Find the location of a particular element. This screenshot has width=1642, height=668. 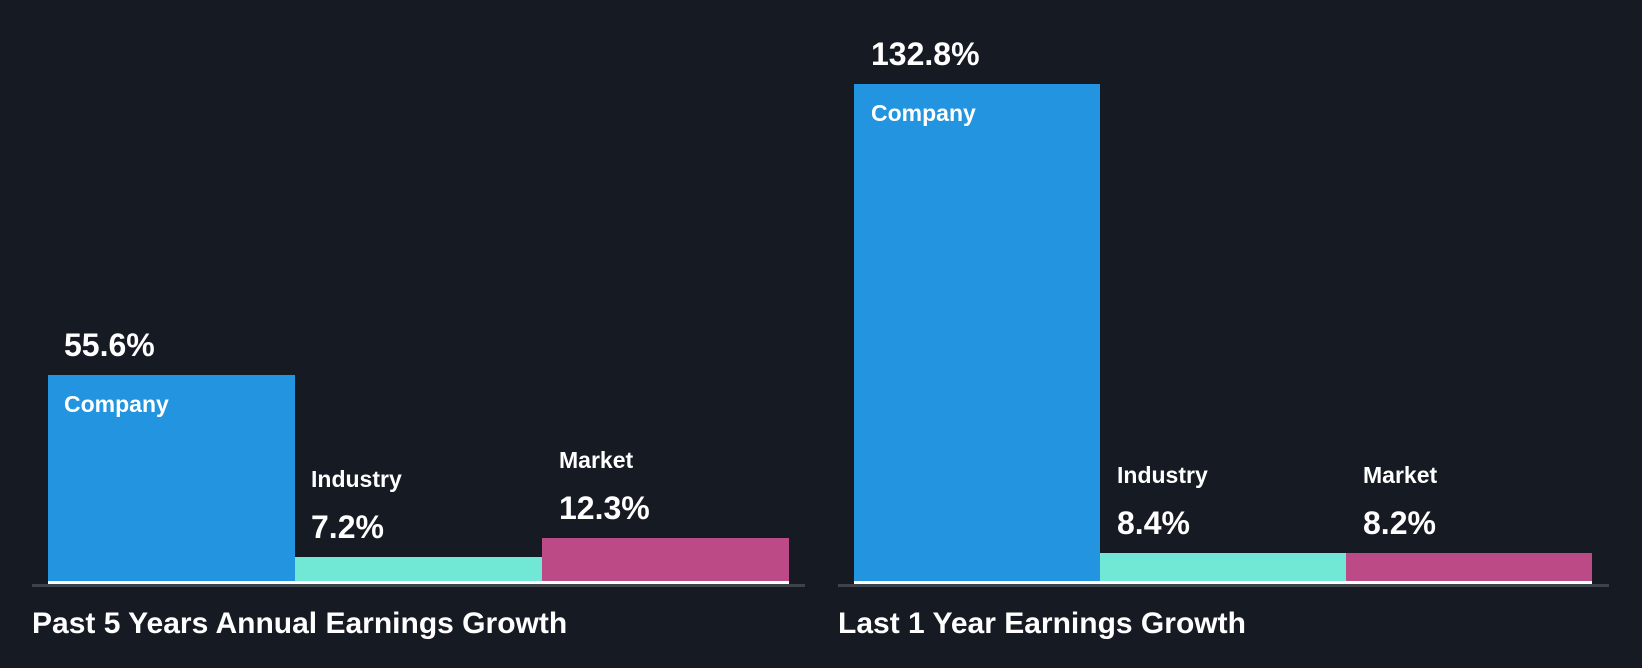

value-label-industry: 8.4% is located at coordinates (1153, 523).